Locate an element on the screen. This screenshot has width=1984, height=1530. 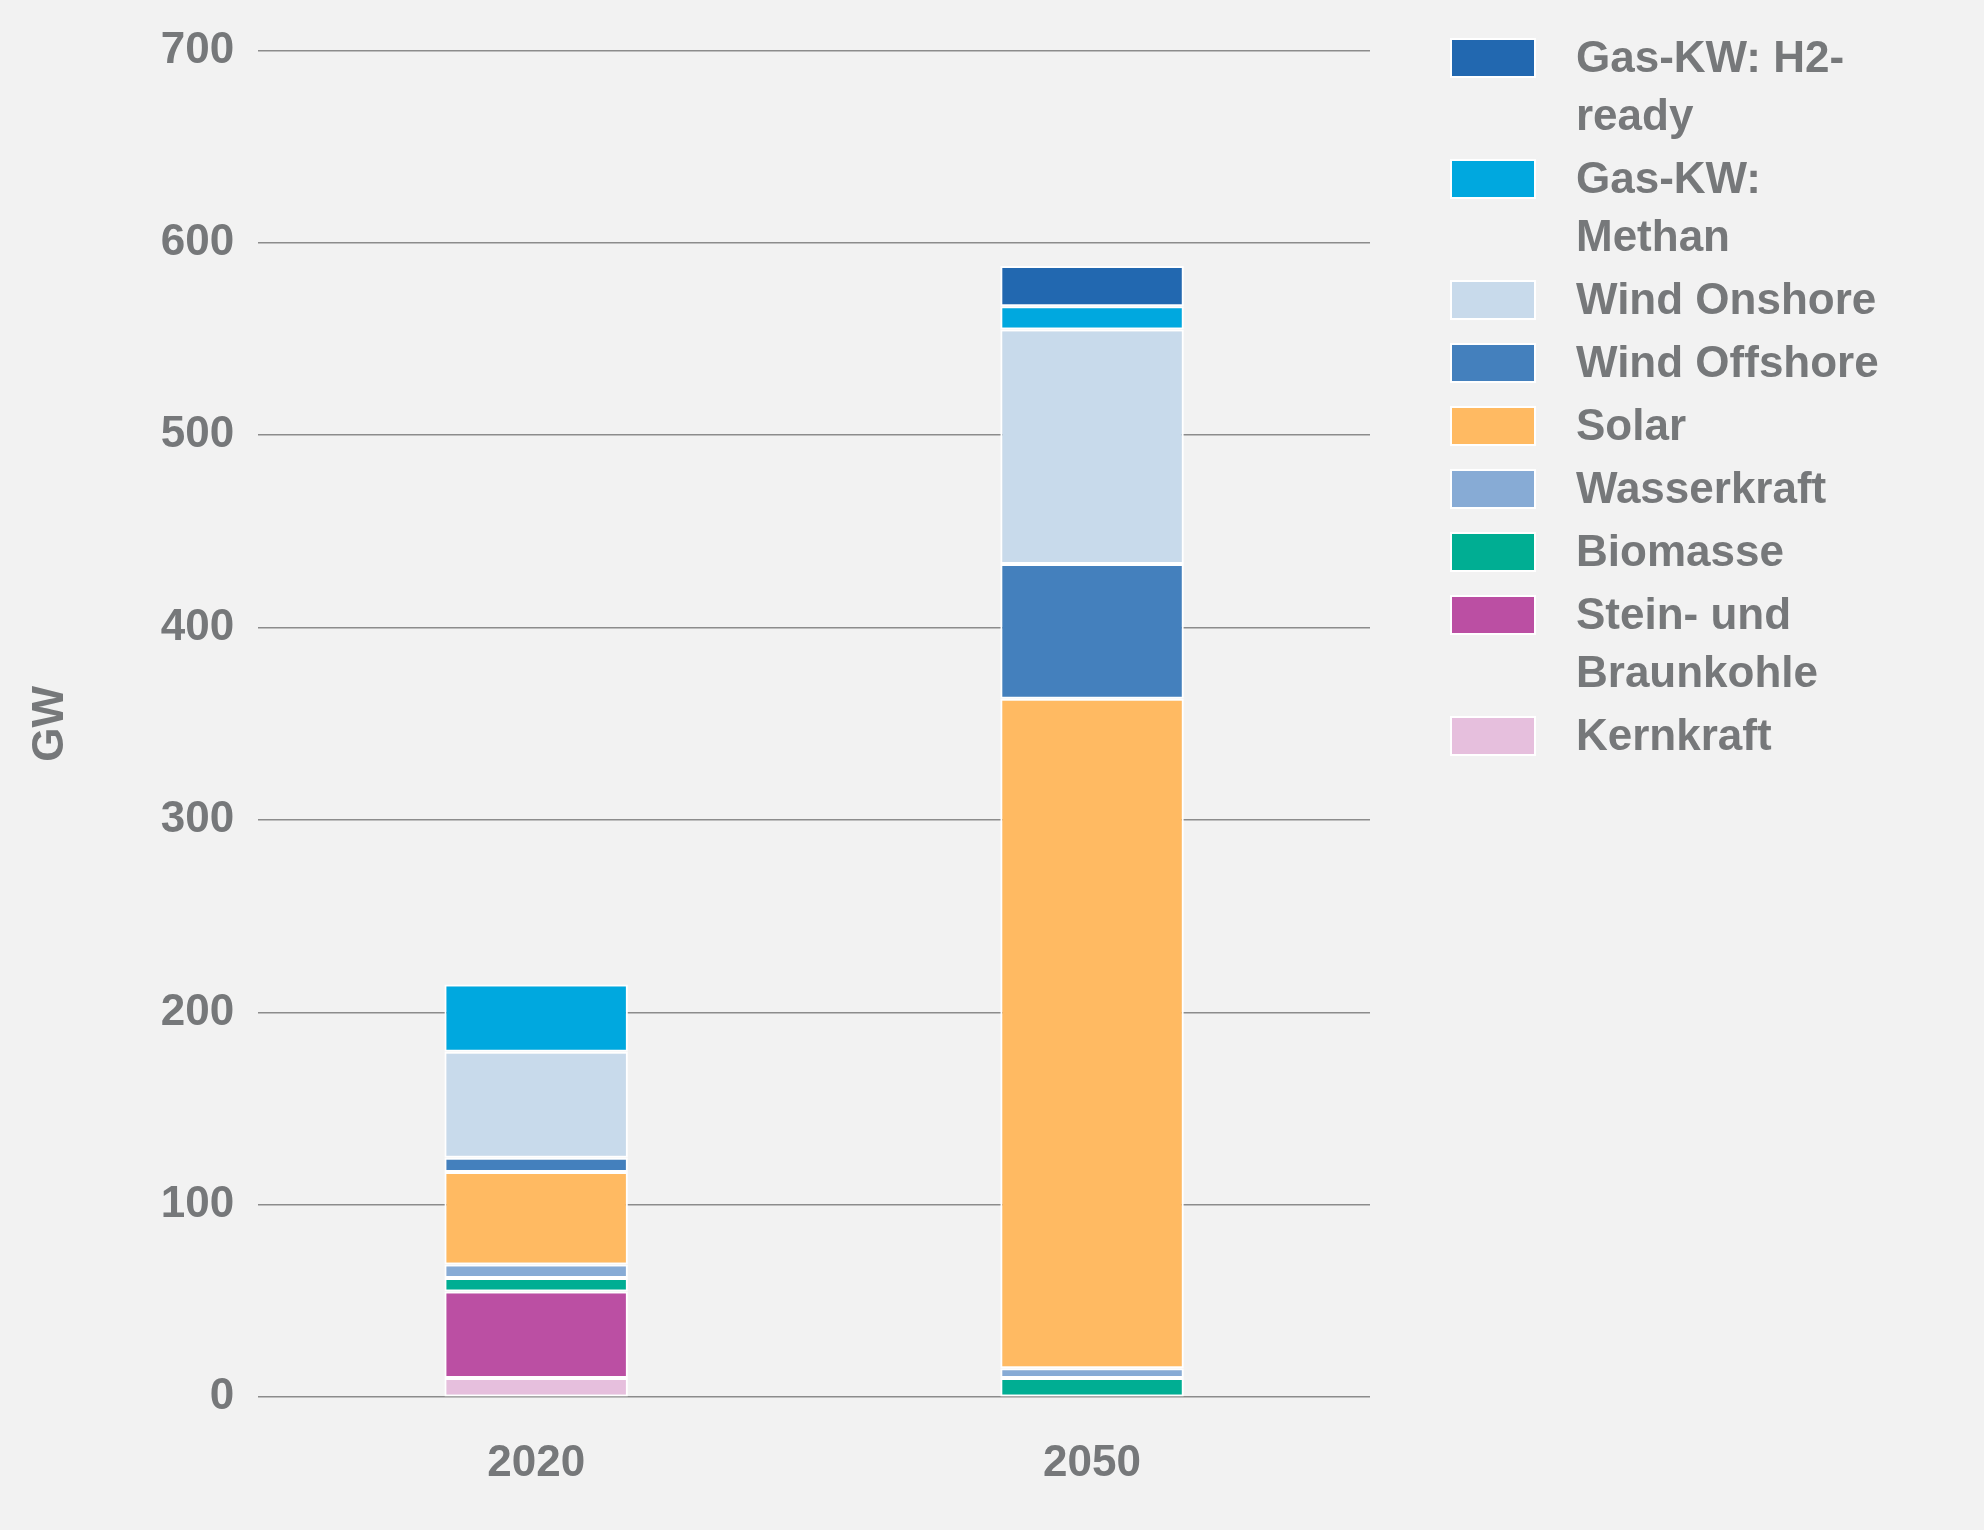
x-tick-label: 2020 is located at coordinates (536, 1460).